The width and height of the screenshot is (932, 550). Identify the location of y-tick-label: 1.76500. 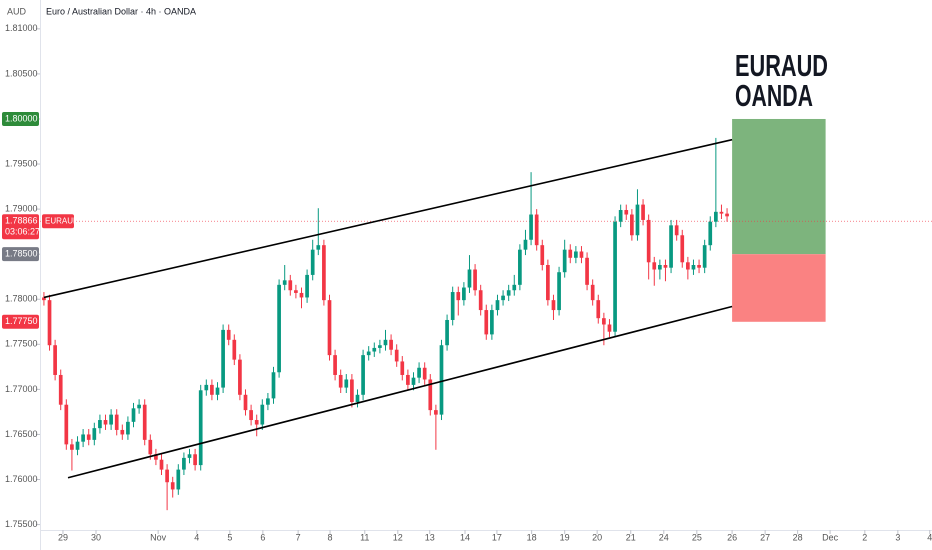
(21, 434).